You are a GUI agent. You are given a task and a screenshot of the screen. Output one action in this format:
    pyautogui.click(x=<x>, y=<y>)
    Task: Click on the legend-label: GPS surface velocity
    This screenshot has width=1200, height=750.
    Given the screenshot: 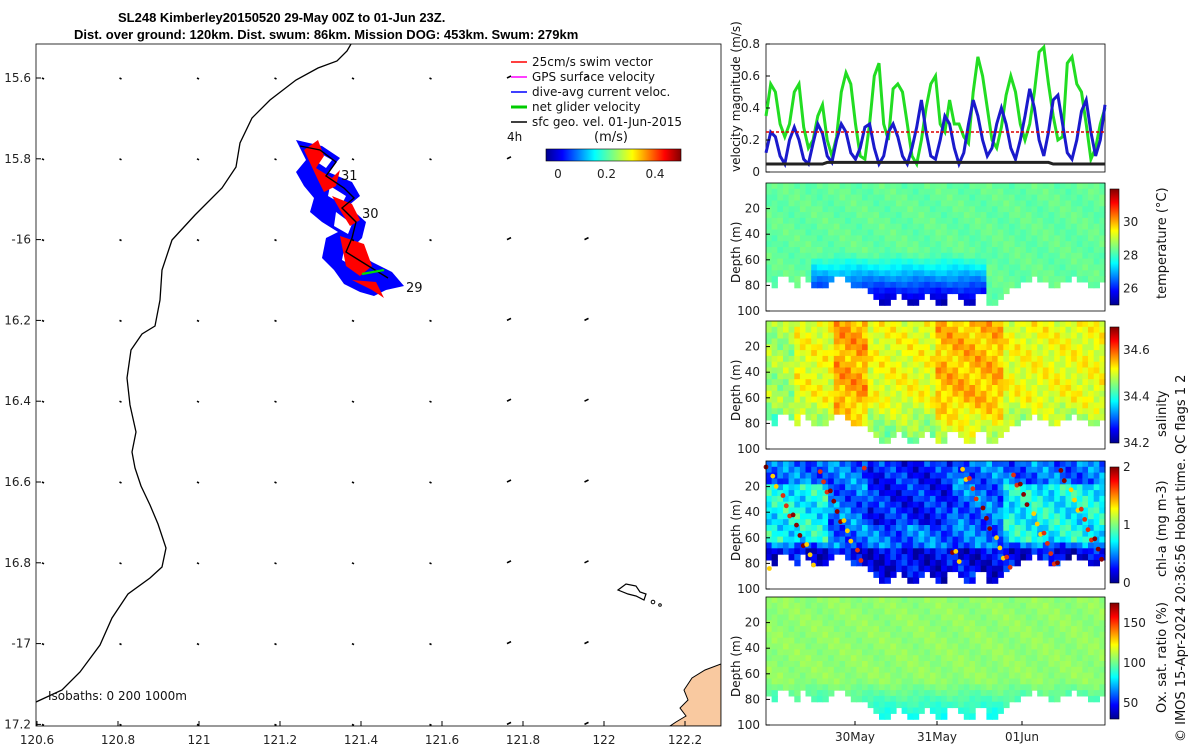 What is the action you would take?
    pyautogui.click(x=593, y=77)
    